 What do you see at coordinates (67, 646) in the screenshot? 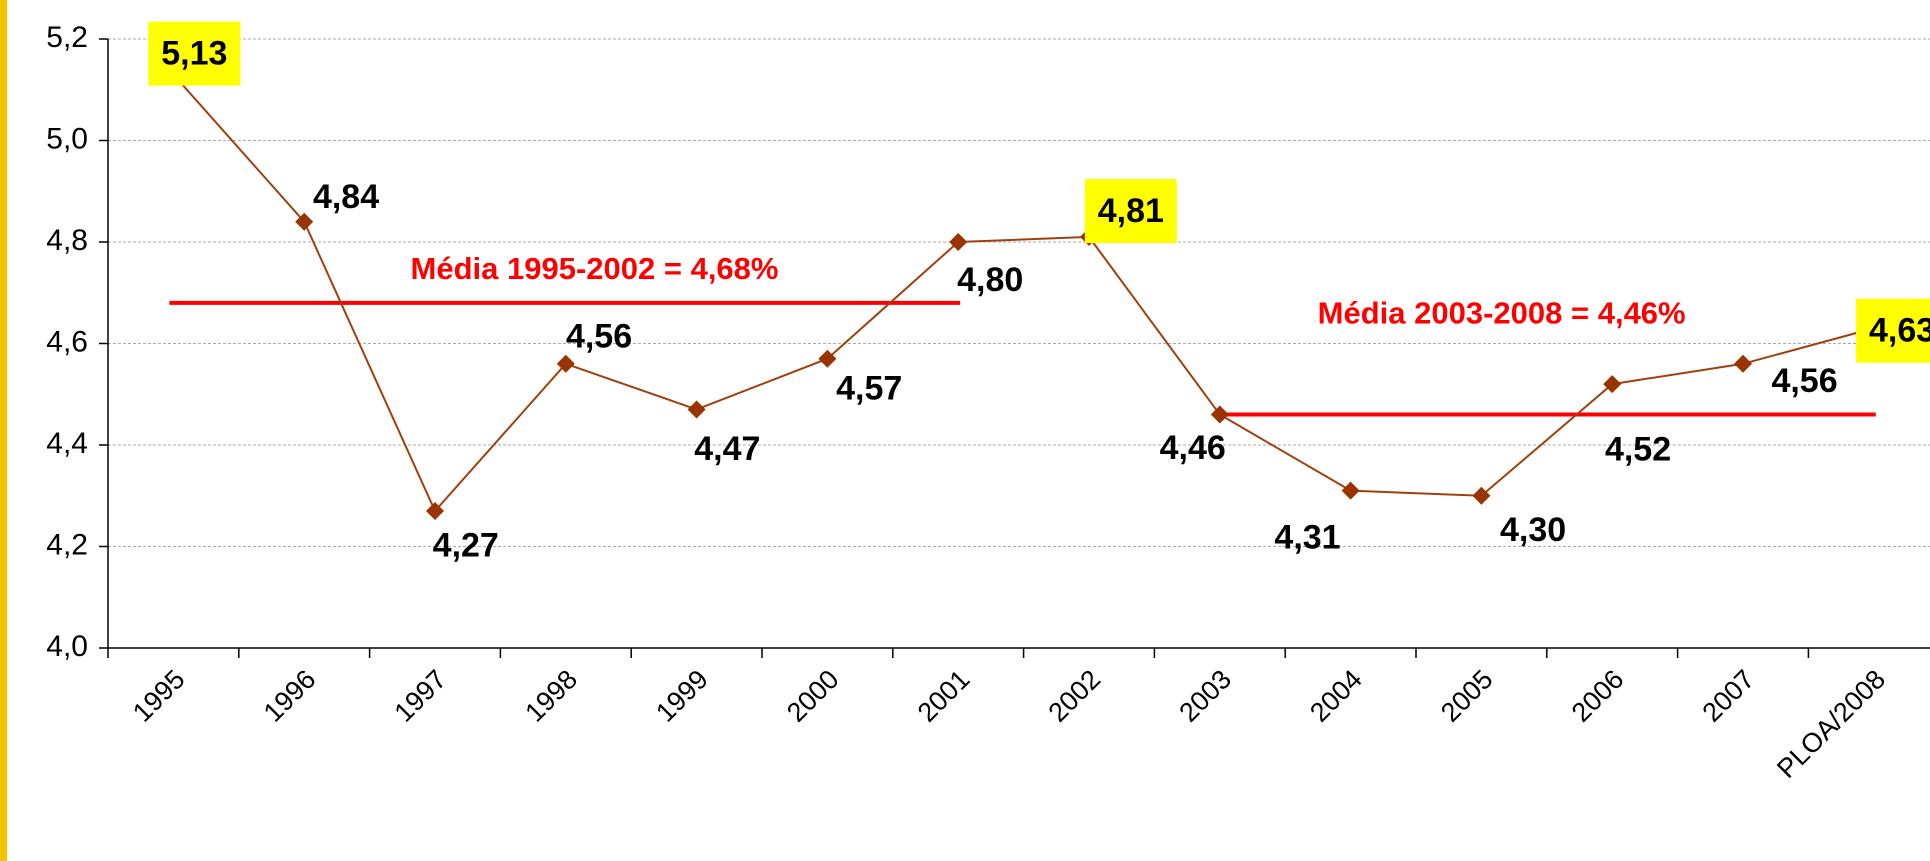
I see `y-tick-label: 4,0` at bounding box center [67, 646].